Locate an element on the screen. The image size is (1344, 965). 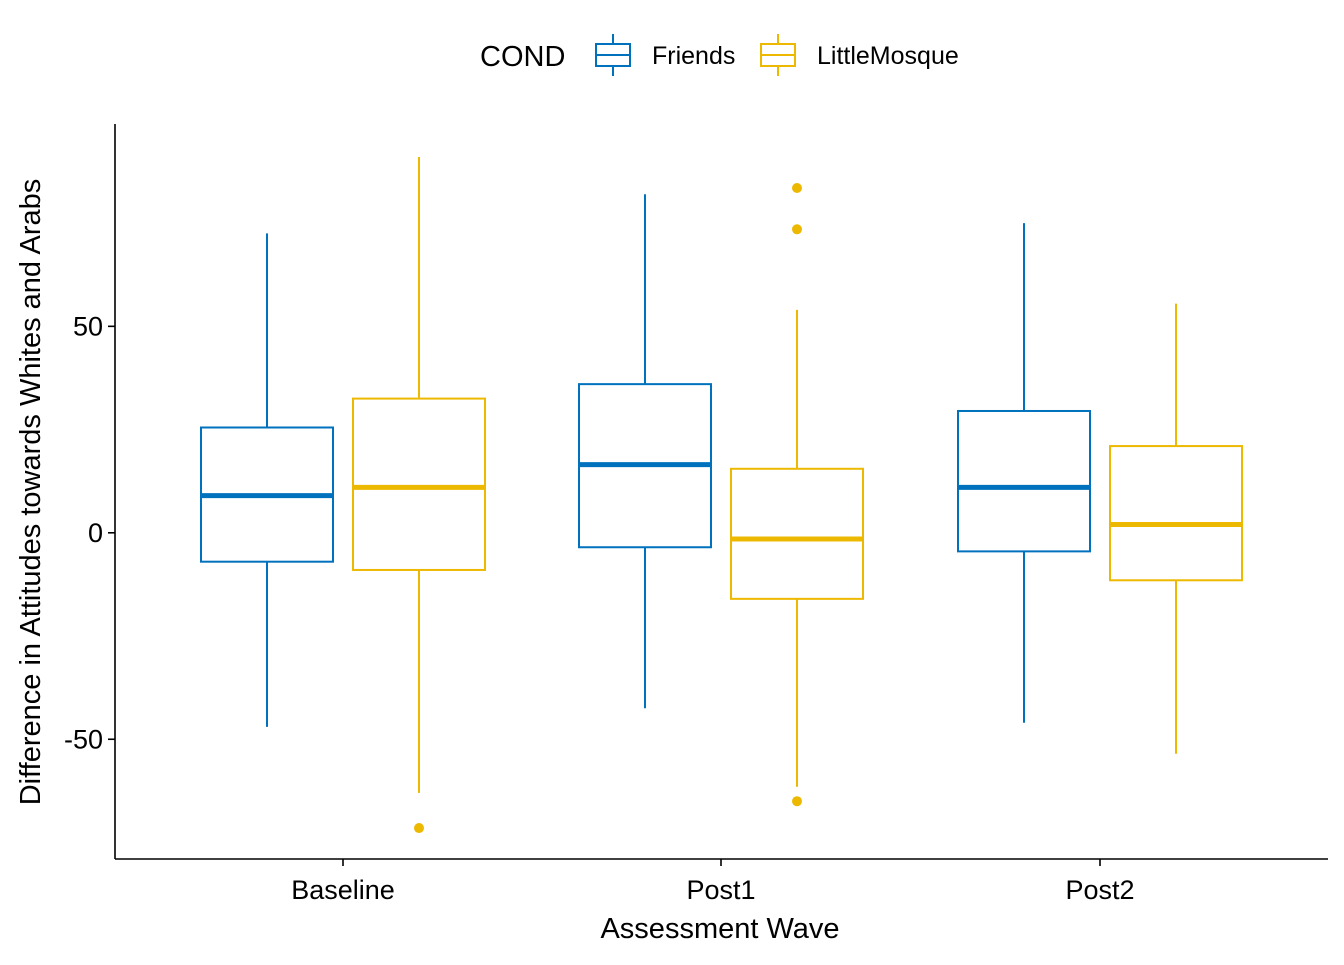
box-littlemosque-post2 is located at coordinates (1176, 528).